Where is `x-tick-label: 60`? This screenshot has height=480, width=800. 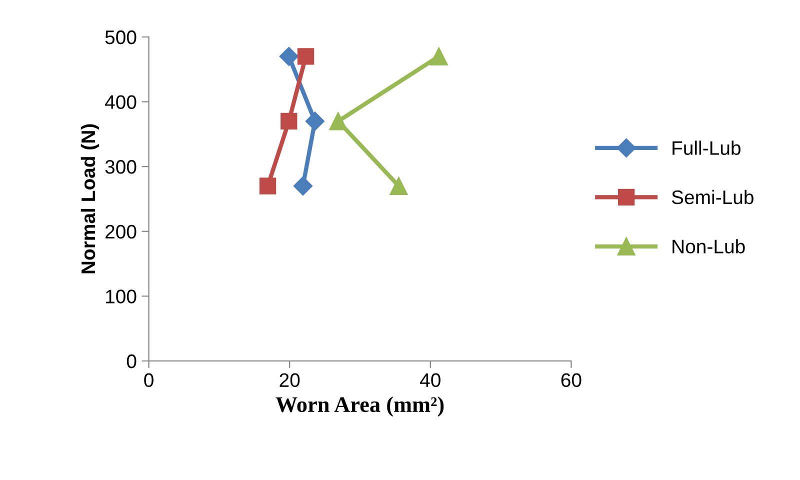
x-tick-label: 60 is located at coordinates (571, 380).